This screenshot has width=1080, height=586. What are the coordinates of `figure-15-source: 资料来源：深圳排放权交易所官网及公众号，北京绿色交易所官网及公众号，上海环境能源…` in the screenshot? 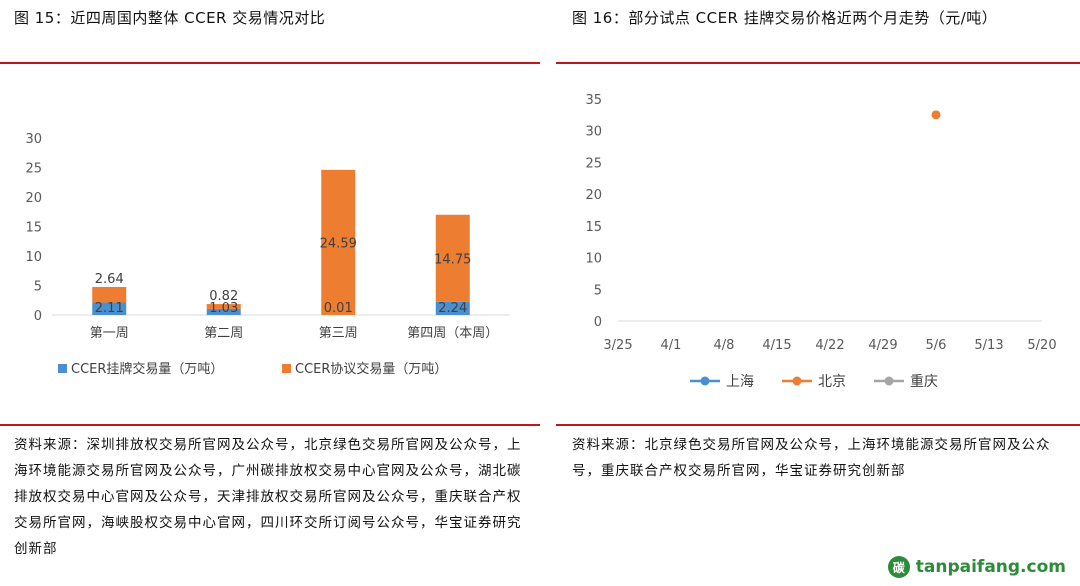 It's located at (268, 497).